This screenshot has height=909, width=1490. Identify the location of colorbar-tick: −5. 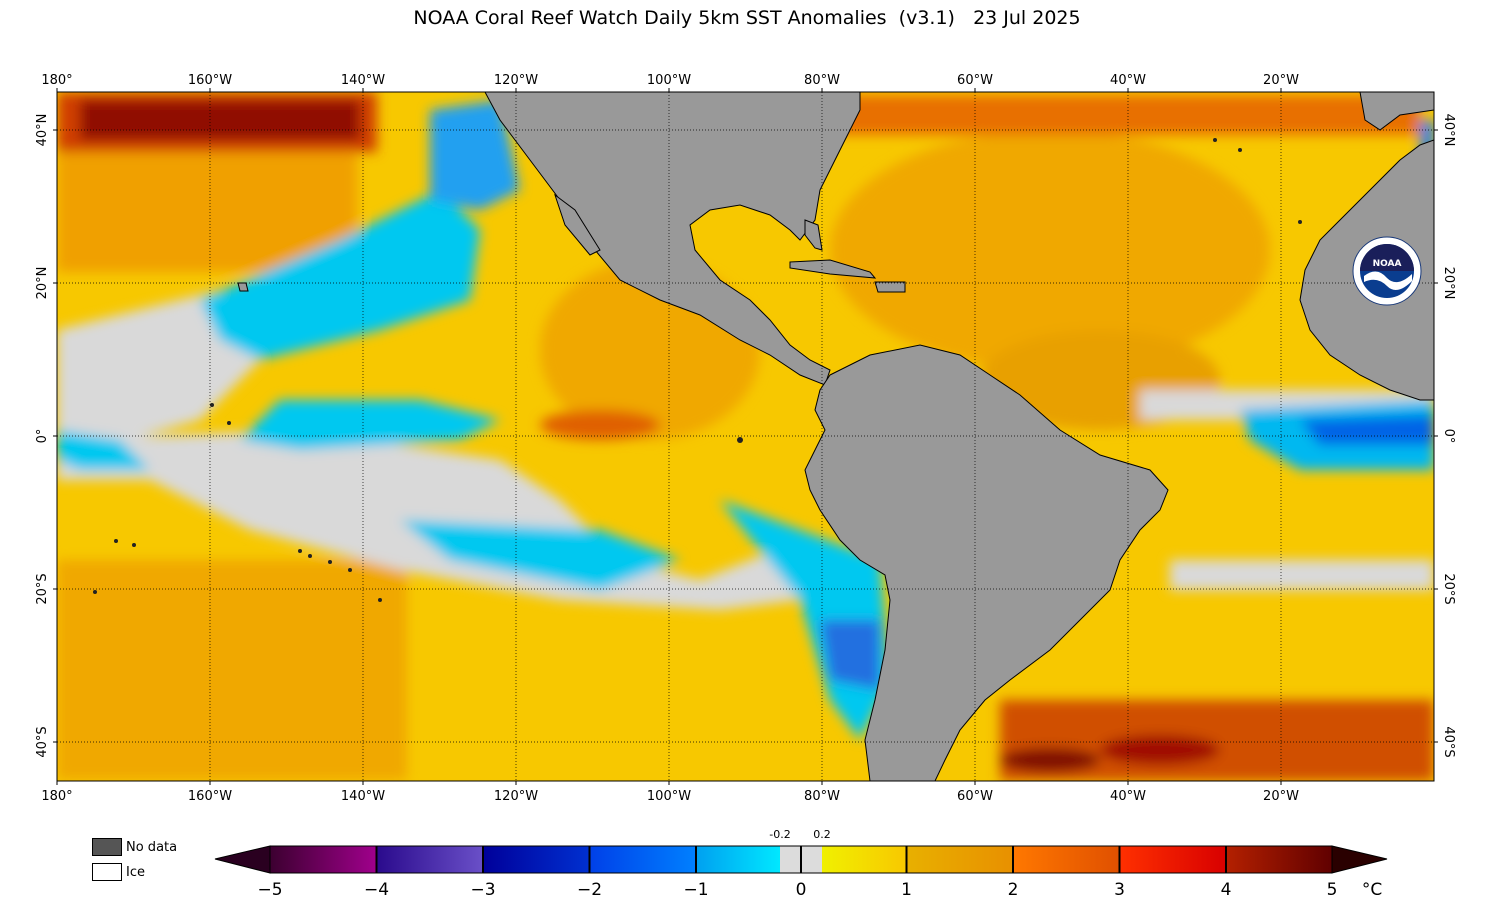
(269, 890).